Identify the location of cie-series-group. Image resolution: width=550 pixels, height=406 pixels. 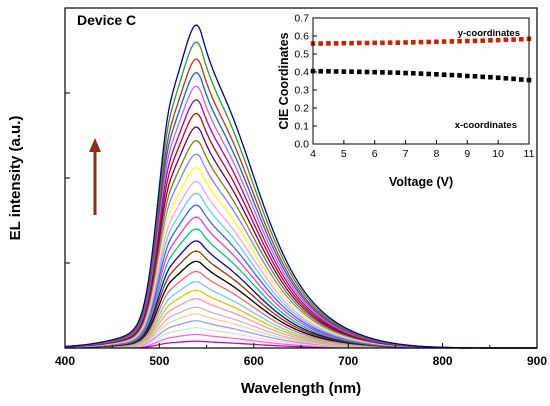
(421, 59).